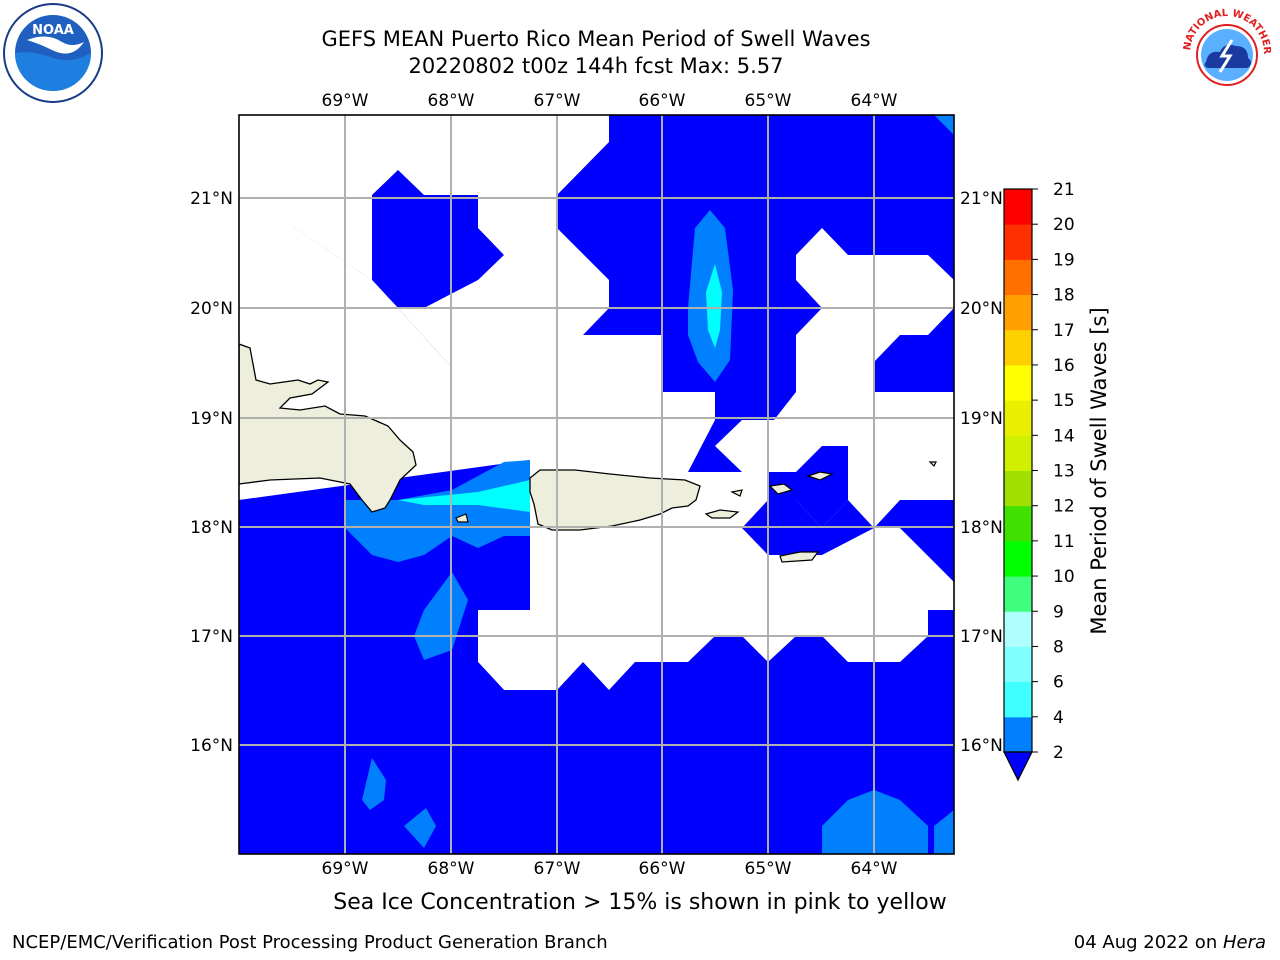 This screenshot has width=1280, height=960. I want to click on footer-date-text: 04 Aug 2022 on, so click(1148, 942).